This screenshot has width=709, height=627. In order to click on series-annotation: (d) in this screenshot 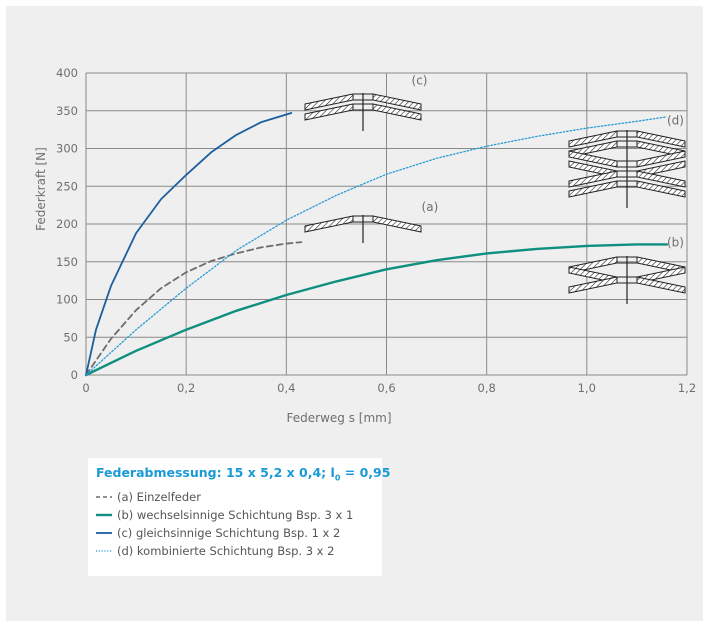, I will do `click(675, 120)`.